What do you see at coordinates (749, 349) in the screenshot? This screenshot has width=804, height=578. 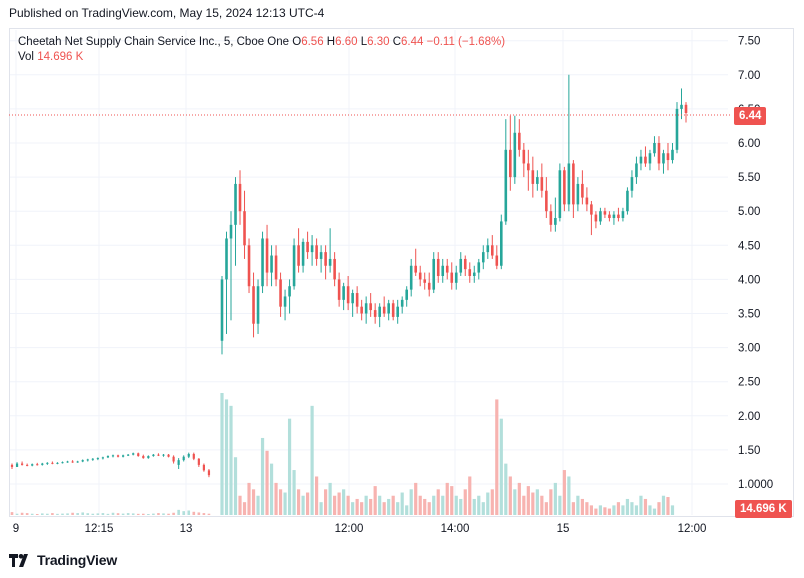 I see `price-tick-label: 3.00` at bounding box center [749, 349].